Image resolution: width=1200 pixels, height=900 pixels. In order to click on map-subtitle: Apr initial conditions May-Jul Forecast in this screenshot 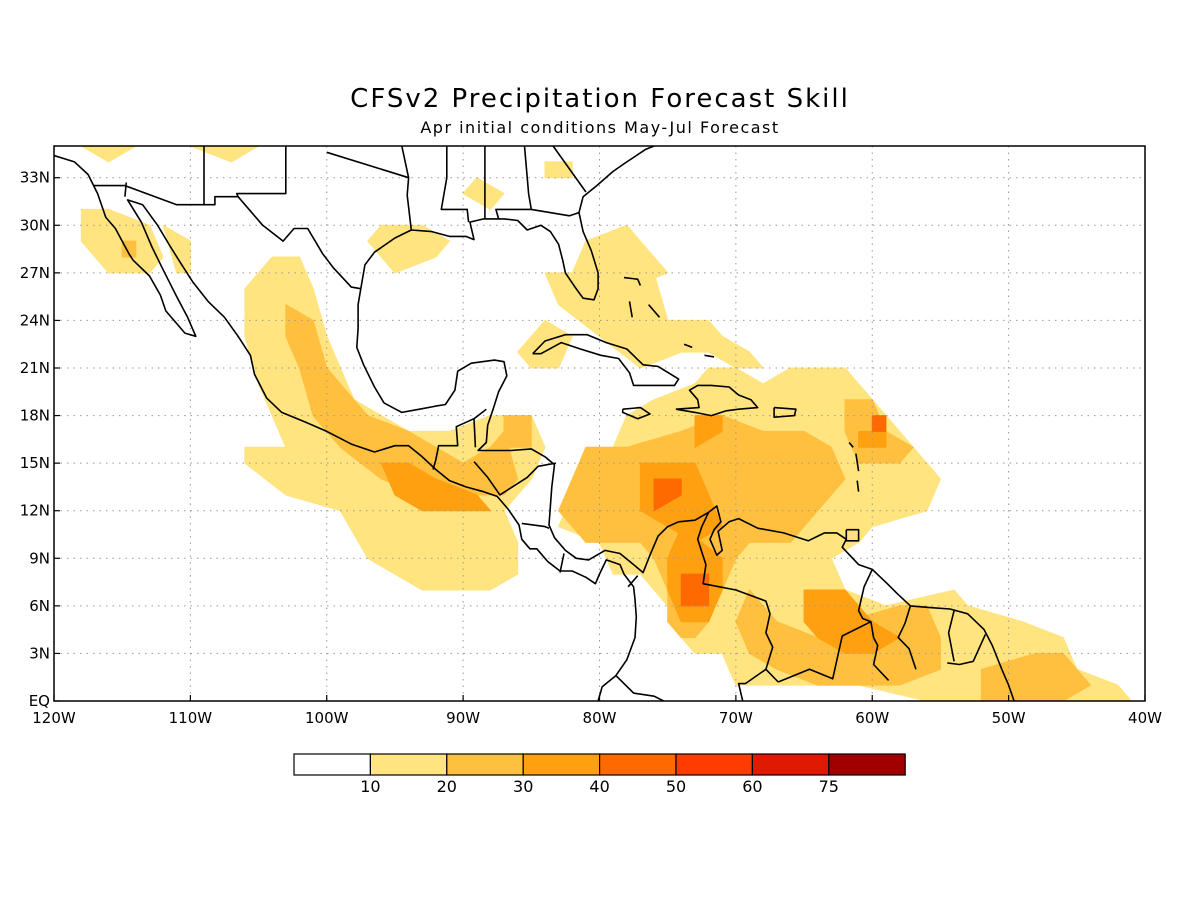, I will do `click(600, 127)`.